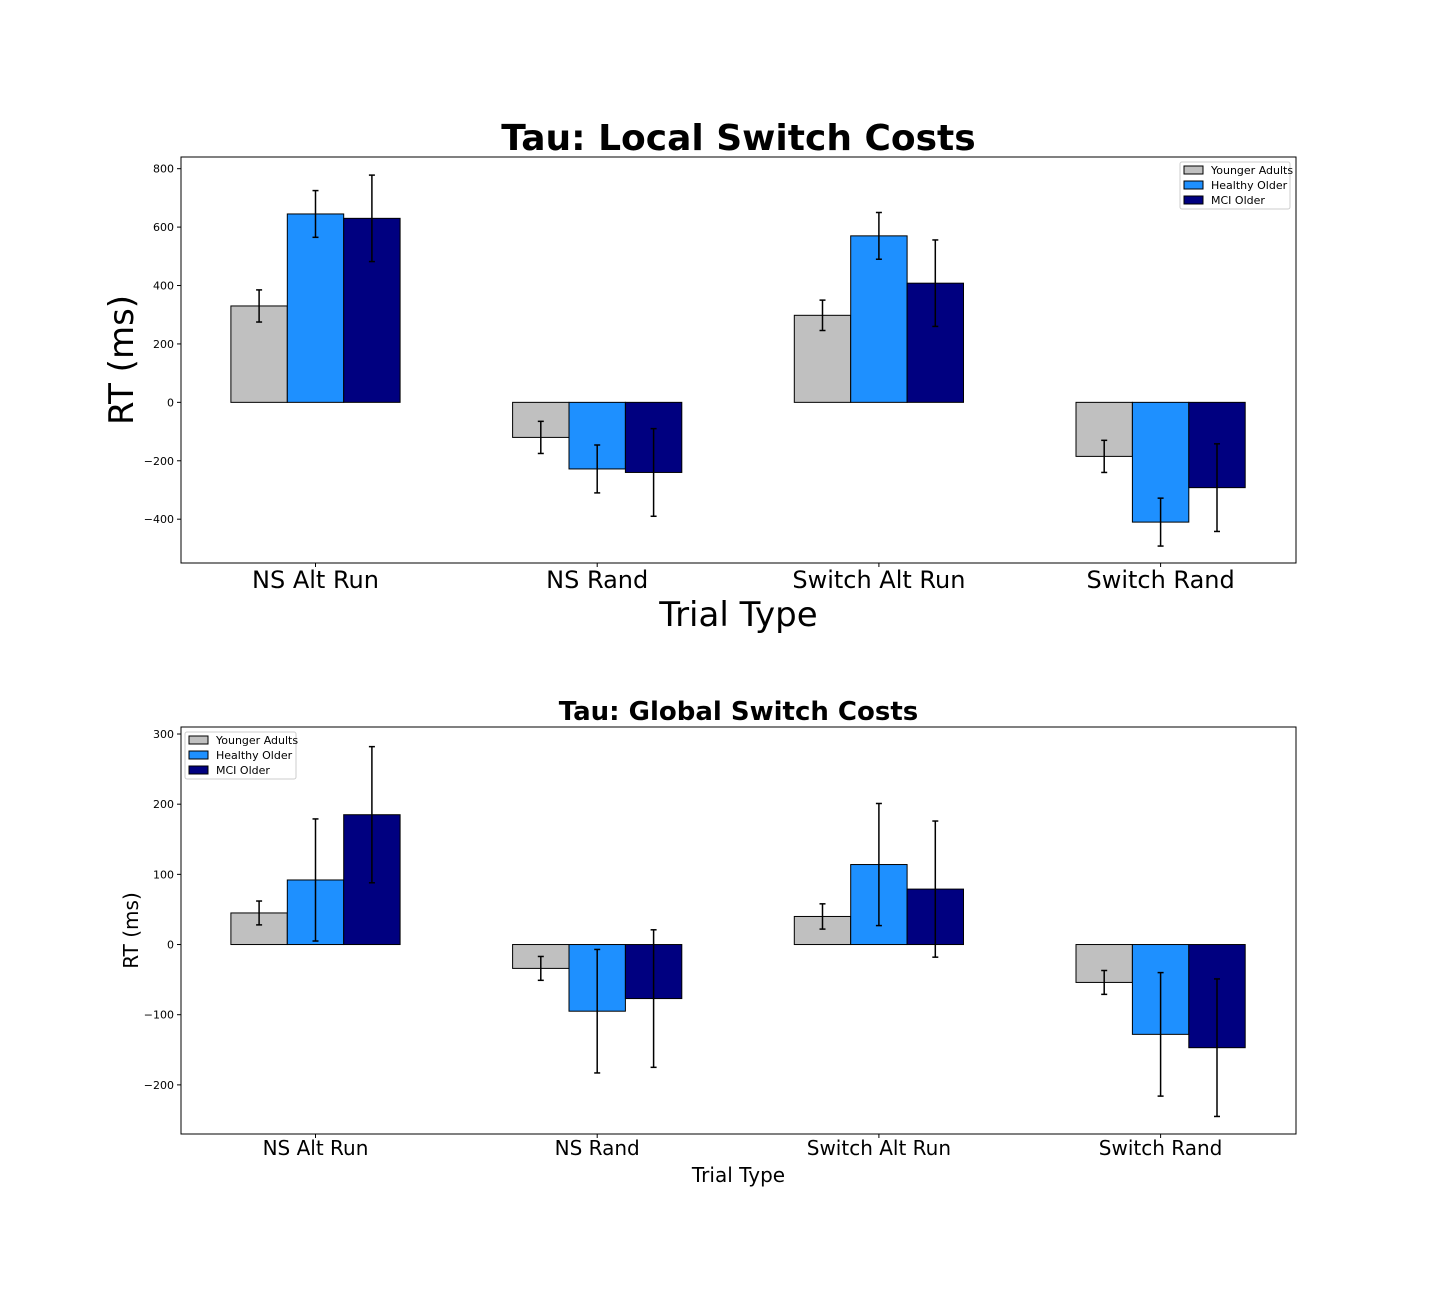 The image size is (1440, 1296). Describe the element at coordinates (163, 169) in the screenshot. I see `y-tick-label: 800` at that location.